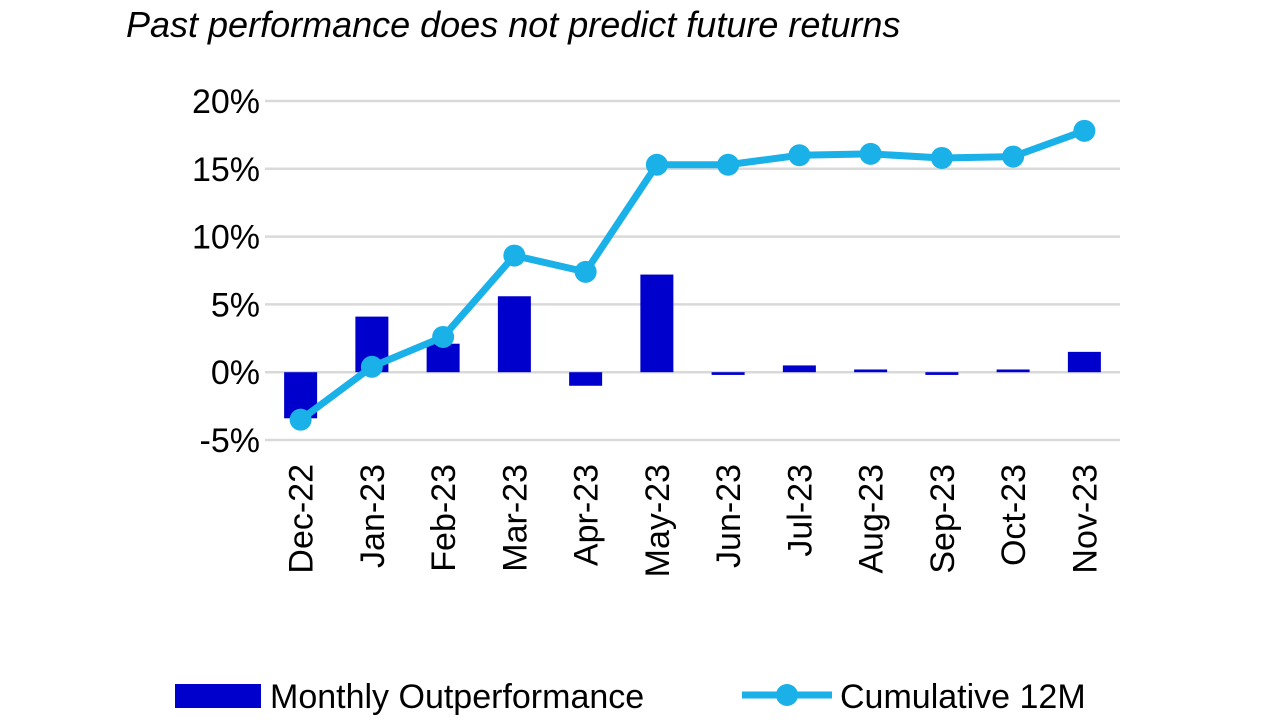  What do you see at coordinates (515, 518) in the screenshot?
I see `x-tick-label: Mar-23` at bounding box center [515, 518].